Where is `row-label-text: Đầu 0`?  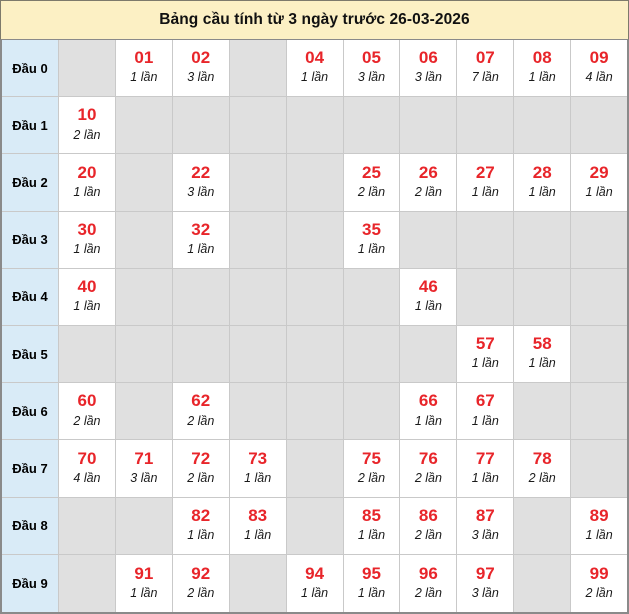 row-label-text: Đầu 0 is located at coordinates (30, 68).